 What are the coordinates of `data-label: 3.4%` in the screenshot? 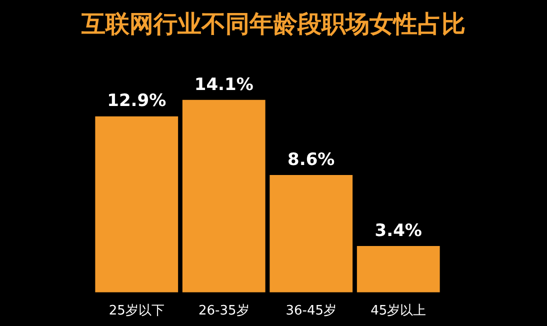 It's located at (398, 230).